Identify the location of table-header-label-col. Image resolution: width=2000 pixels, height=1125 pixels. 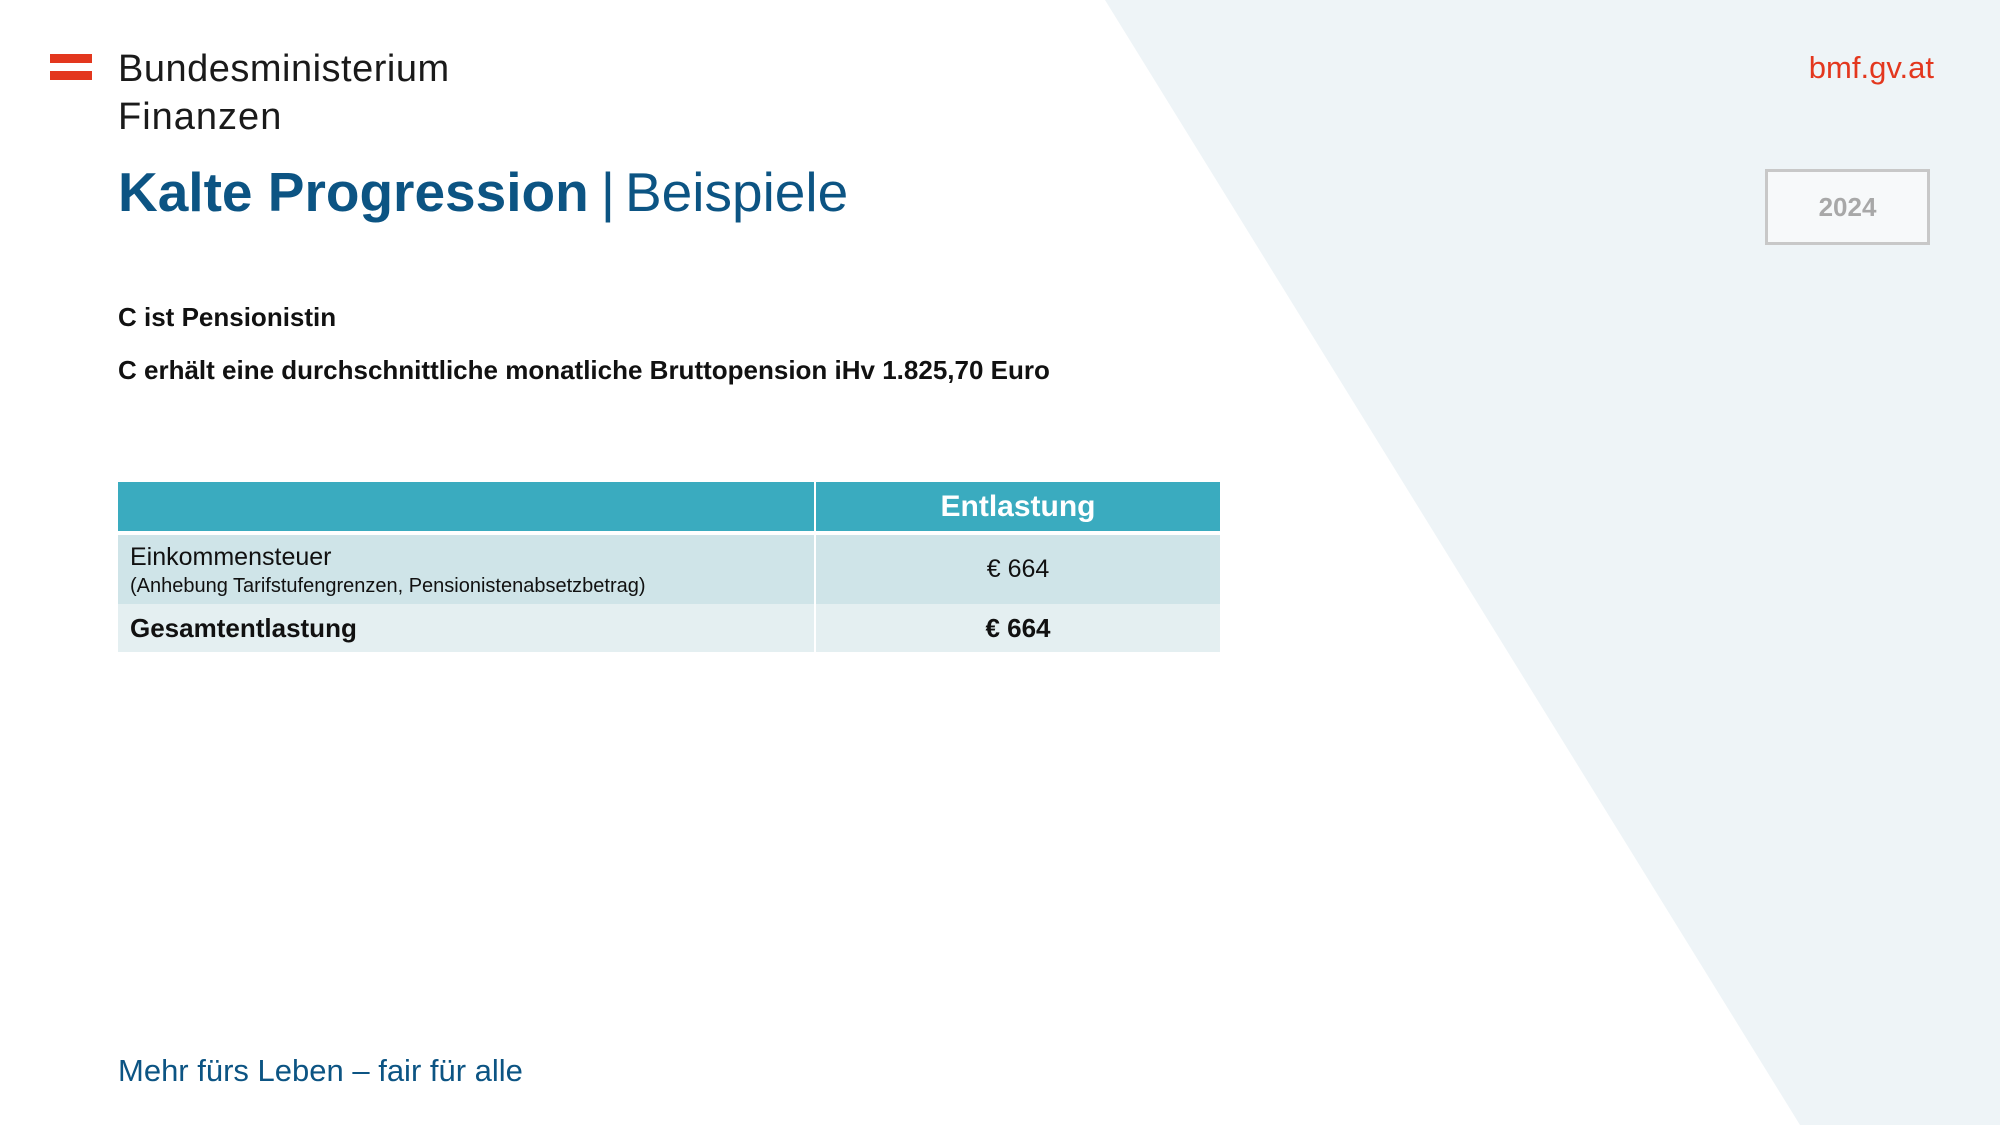
(467, 506).